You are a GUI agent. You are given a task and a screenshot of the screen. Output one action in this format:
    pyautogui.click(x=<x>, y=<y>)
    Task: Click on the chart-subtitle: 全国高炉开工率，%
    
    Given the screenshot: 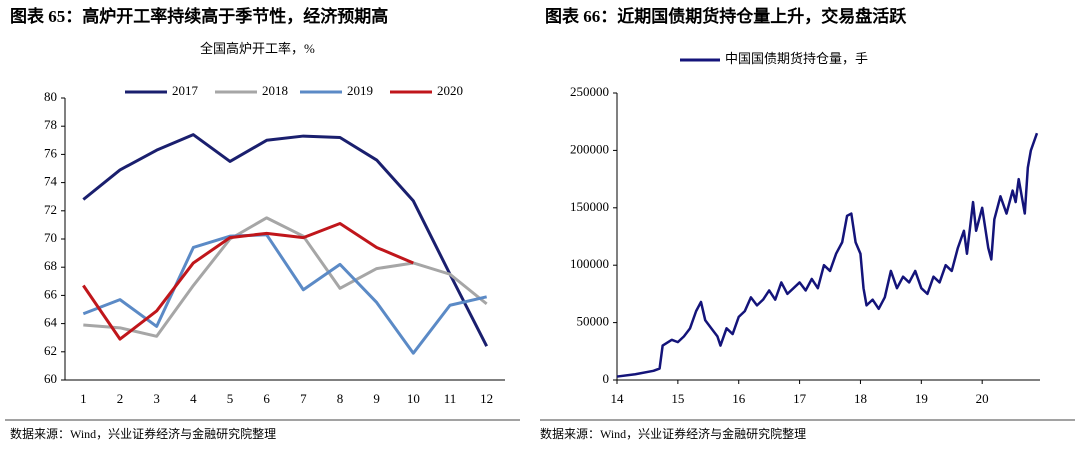 What is the action you would take?
    pyautogui.click(x=257, y=48)
    